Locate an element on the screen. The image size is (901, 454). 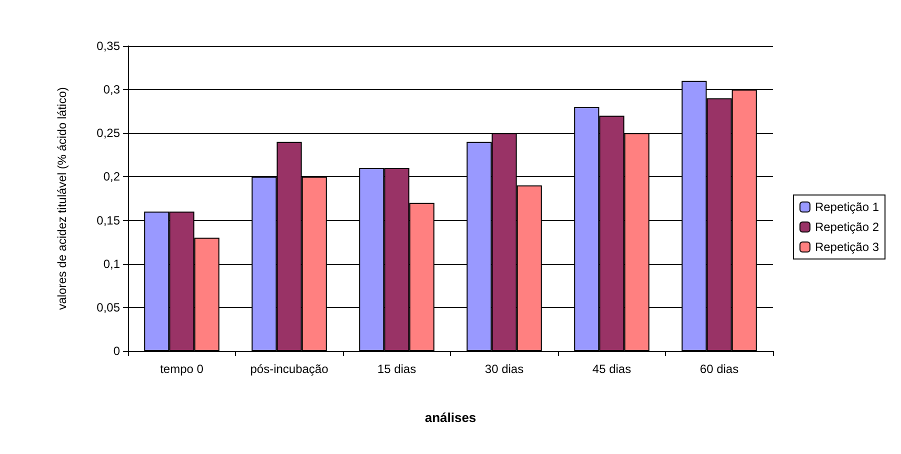
legend-label: Repetição 2 is located at coordinates (847, 227).